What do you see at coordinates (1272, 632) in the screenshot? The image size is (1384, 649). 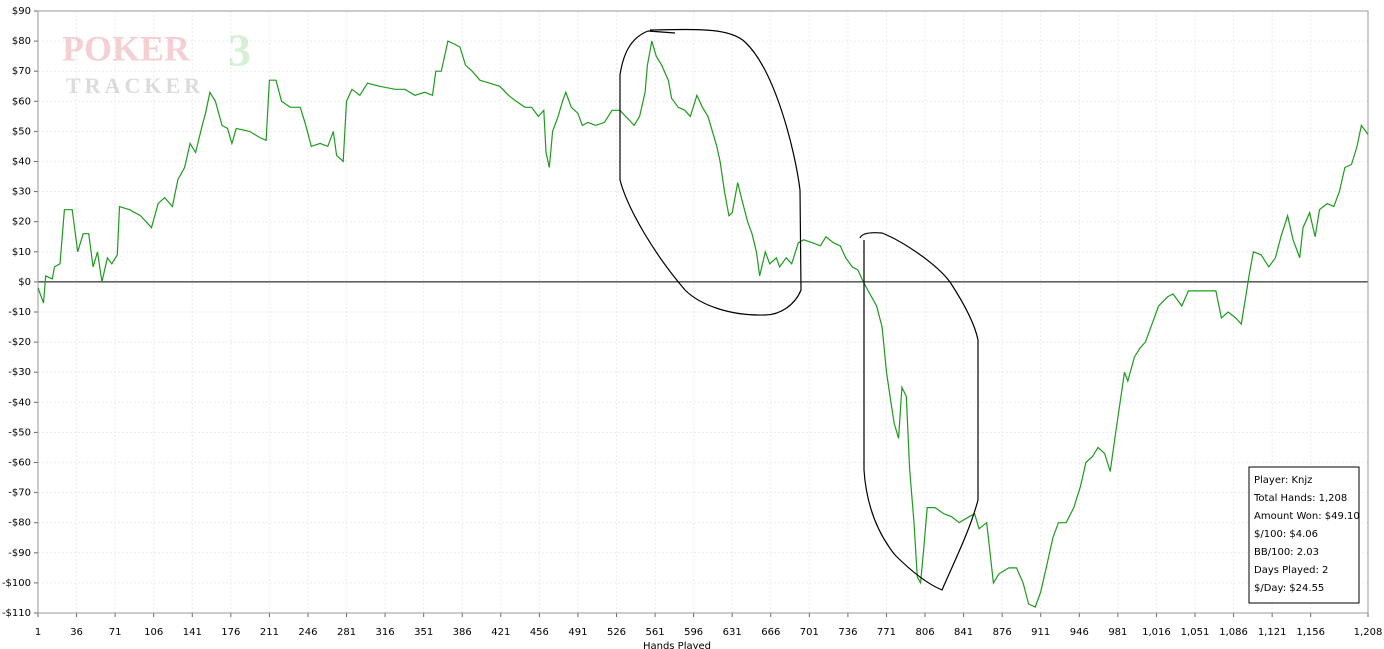 I see `x-tick-label: 1,121` at bounding box center [1272, 632].